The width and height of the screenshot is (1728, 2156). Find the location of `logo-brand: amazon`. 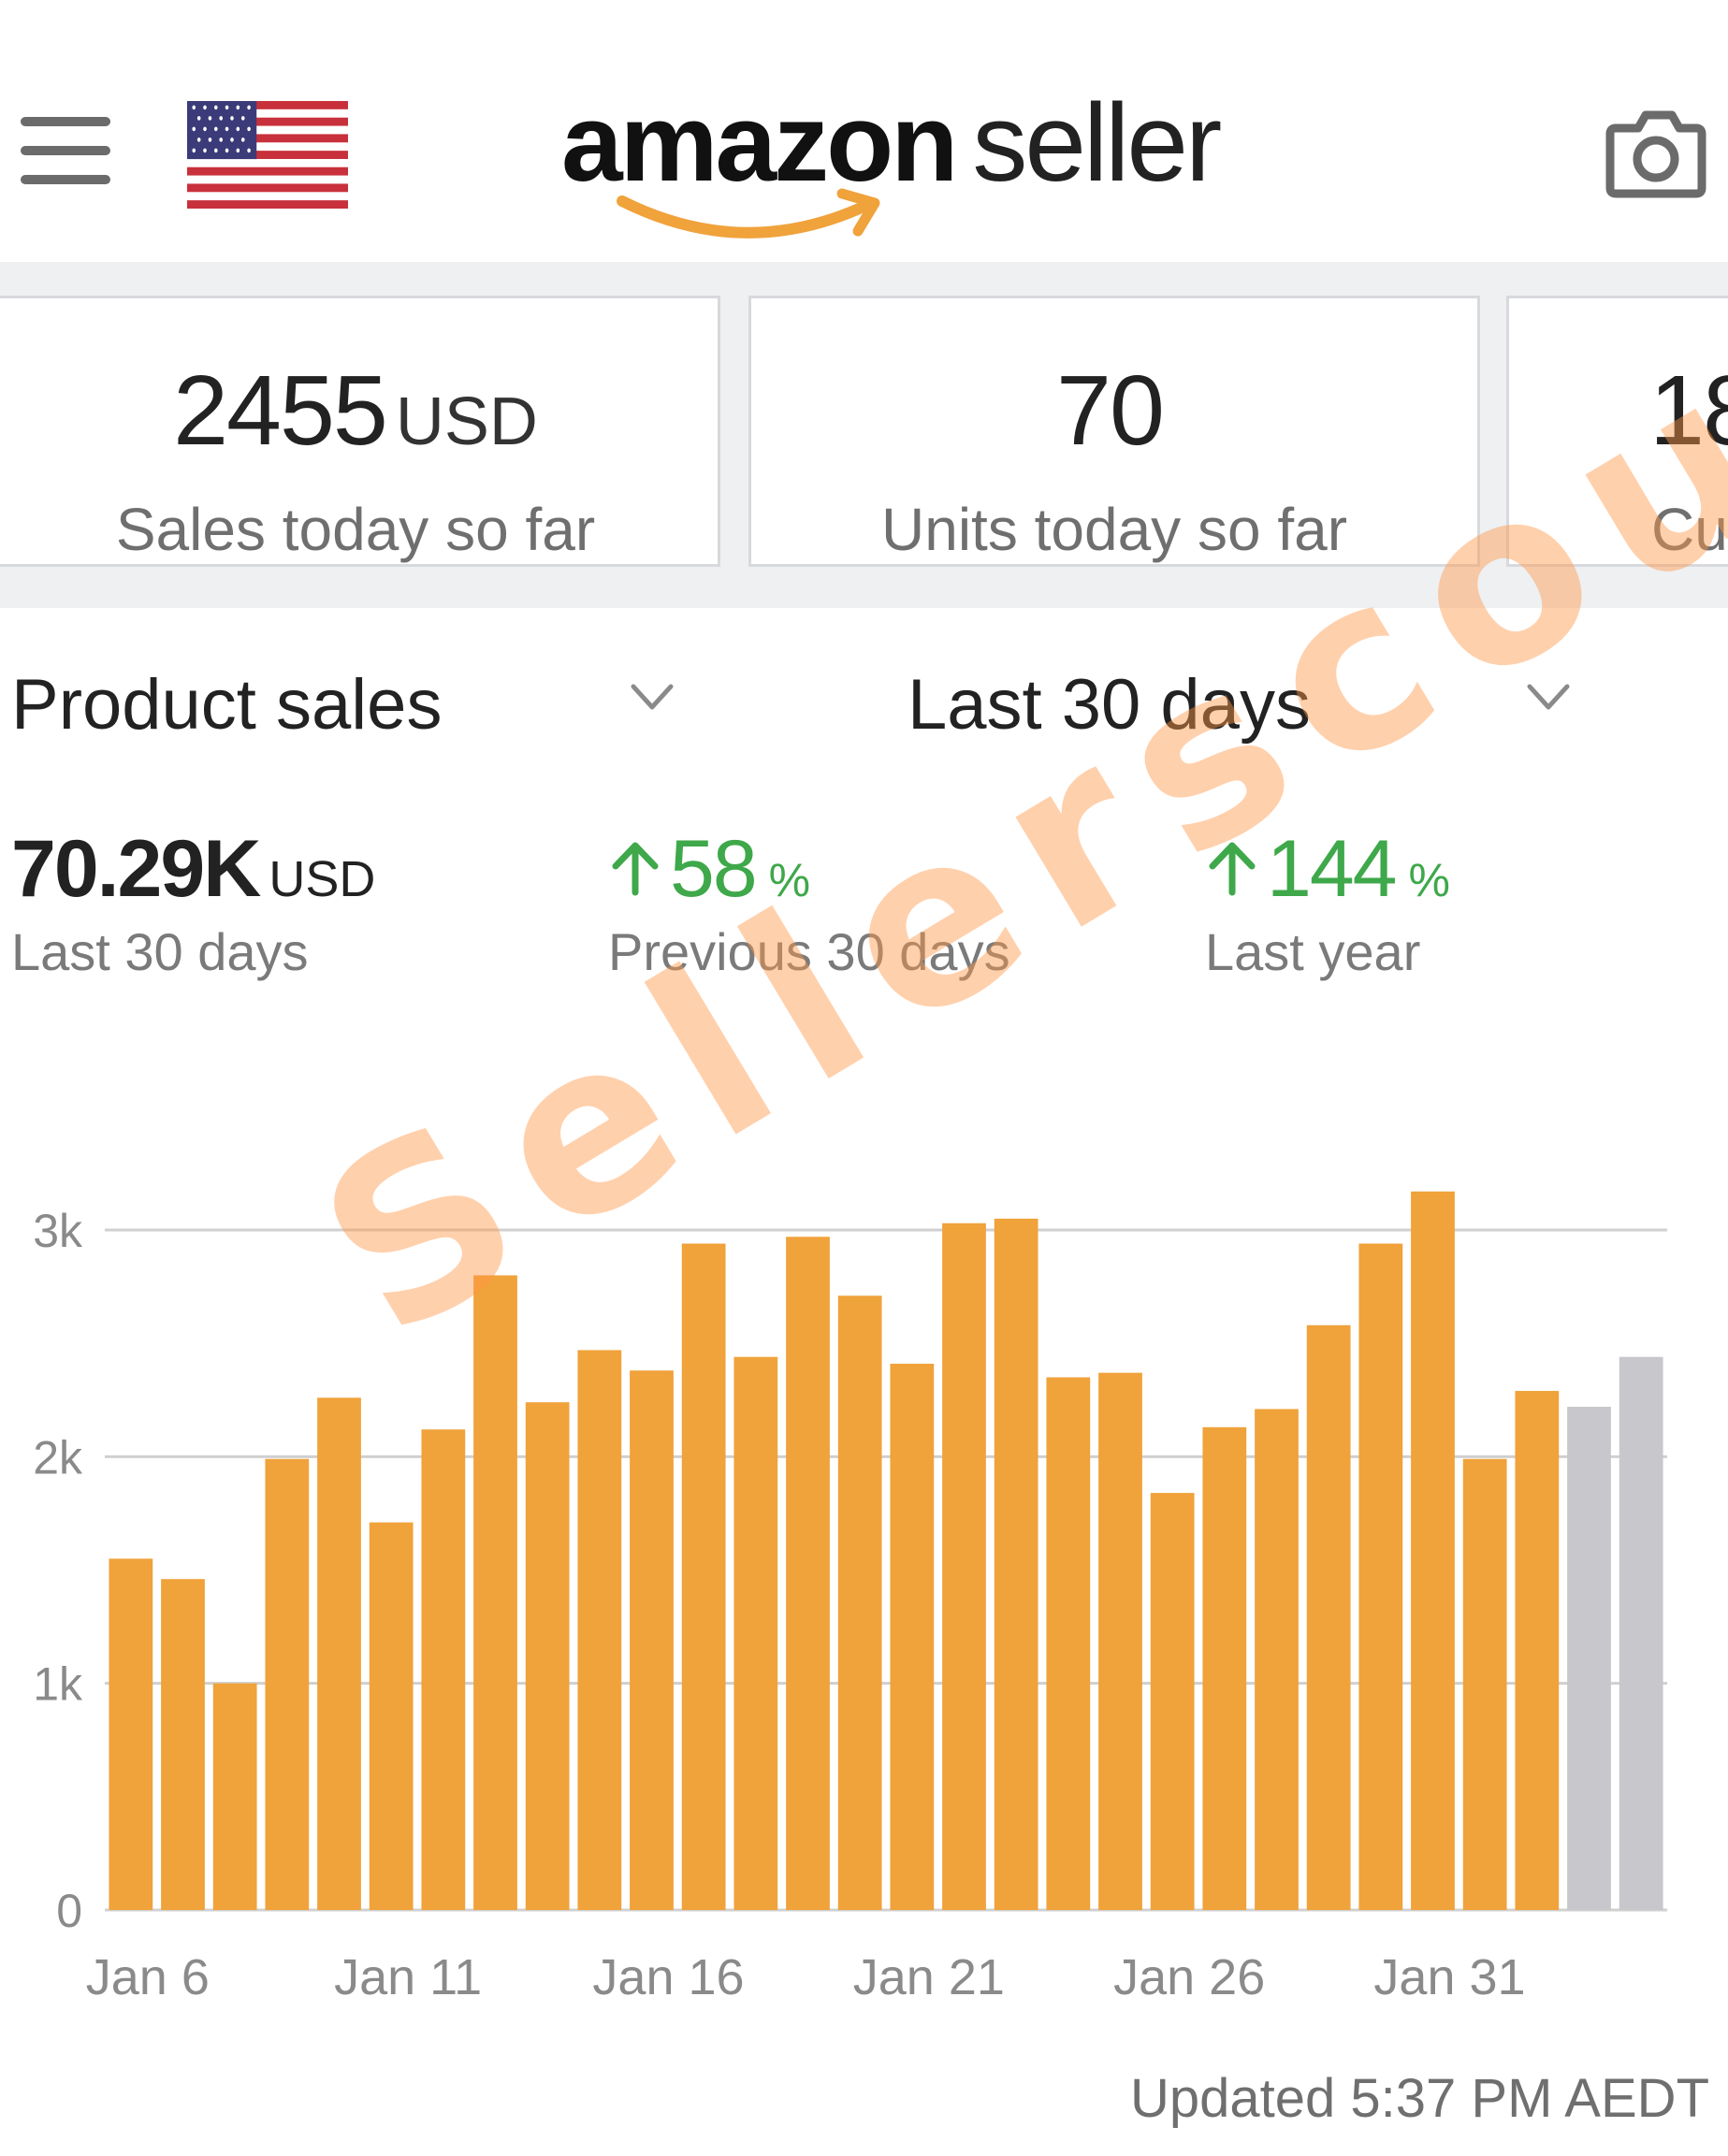

logo-brand: amazon is located at coordinates (759, 143).